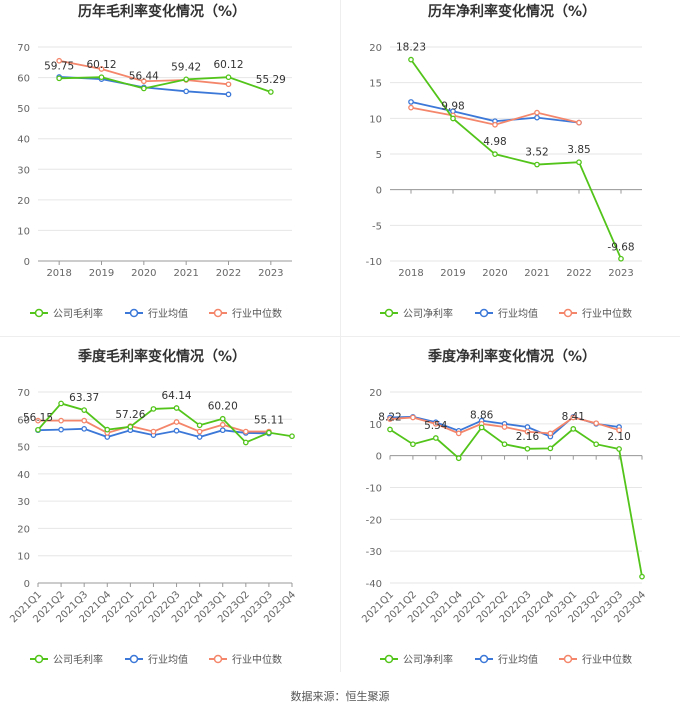  Describe the element at coordinates (269, 421) in the screenshot. I see `data-label: 55.11` at that location.